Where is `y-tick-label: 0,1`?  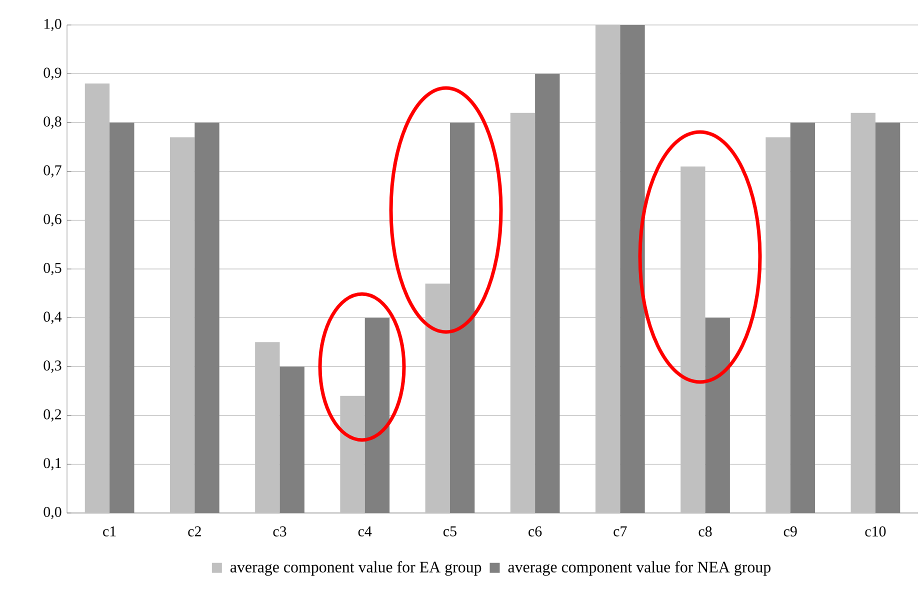
y-tick-label: 0,1 is located at coordinates (52, 464).